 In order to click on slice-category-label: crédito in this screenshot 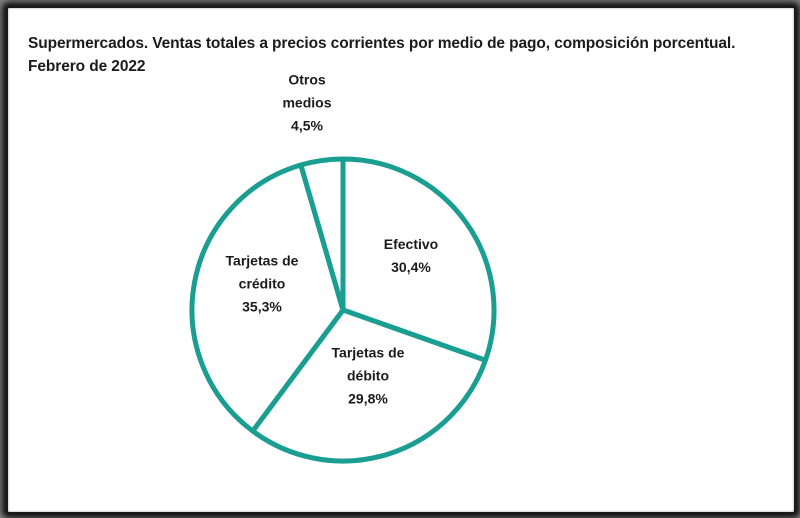, I will do `click(262, 284)`.